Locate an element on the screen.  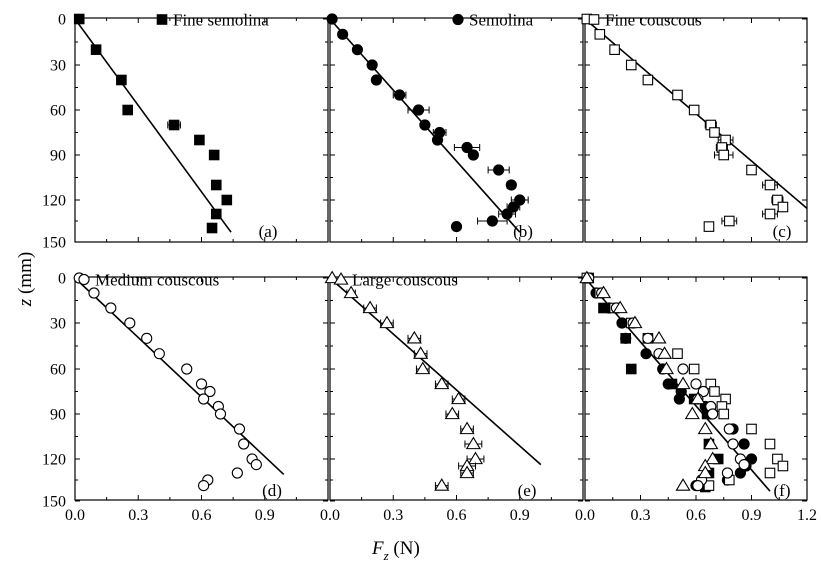
legend: Fine couscous is located at coordinates (645, 20).